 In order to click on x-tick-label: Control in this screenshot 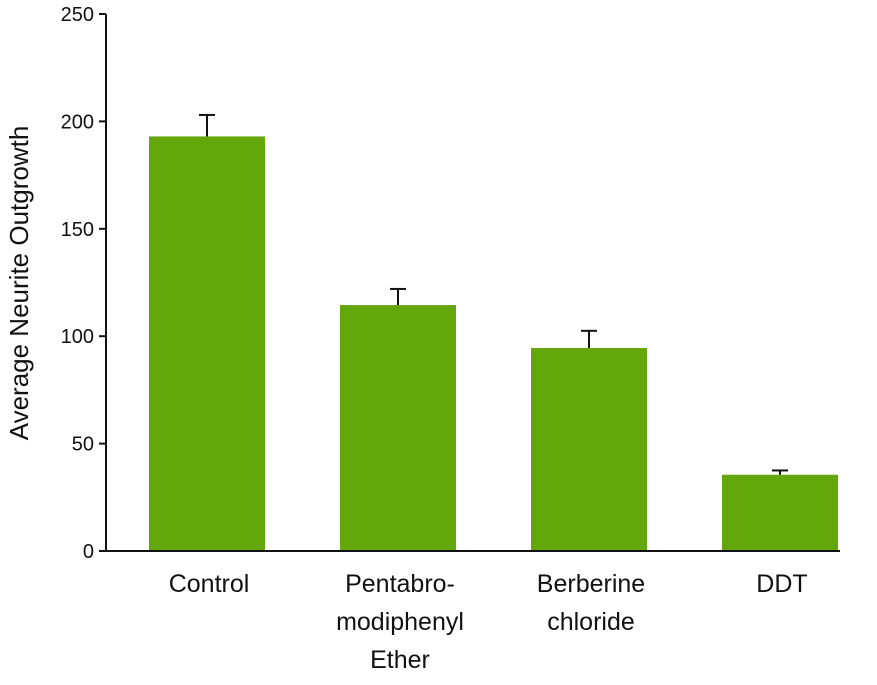, I will do `click(209, 584)`.